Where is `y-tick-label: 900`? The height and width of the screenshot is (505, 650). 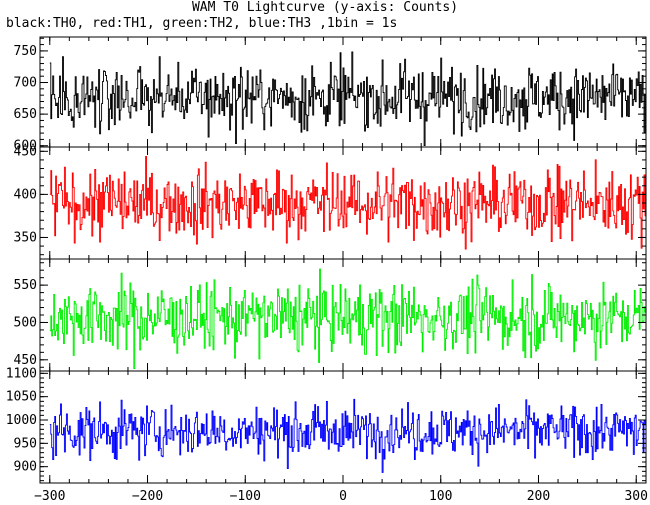 y-tick-label: 900 is located at coordinates (25, 467).